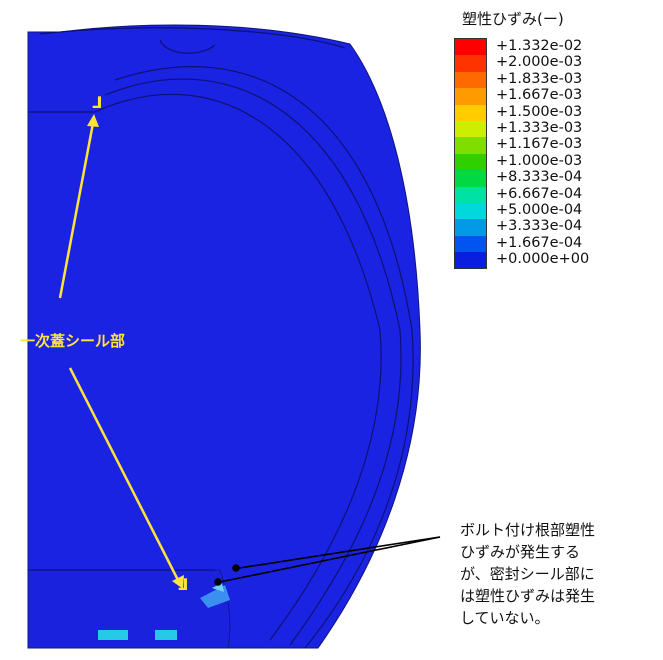 This screenshot has width=663, height=660. What do you see at coordinates (528, 530) in the screenshot?
I see `note-line: ボルト付け根部塑性` at bounding box center [528, 530].